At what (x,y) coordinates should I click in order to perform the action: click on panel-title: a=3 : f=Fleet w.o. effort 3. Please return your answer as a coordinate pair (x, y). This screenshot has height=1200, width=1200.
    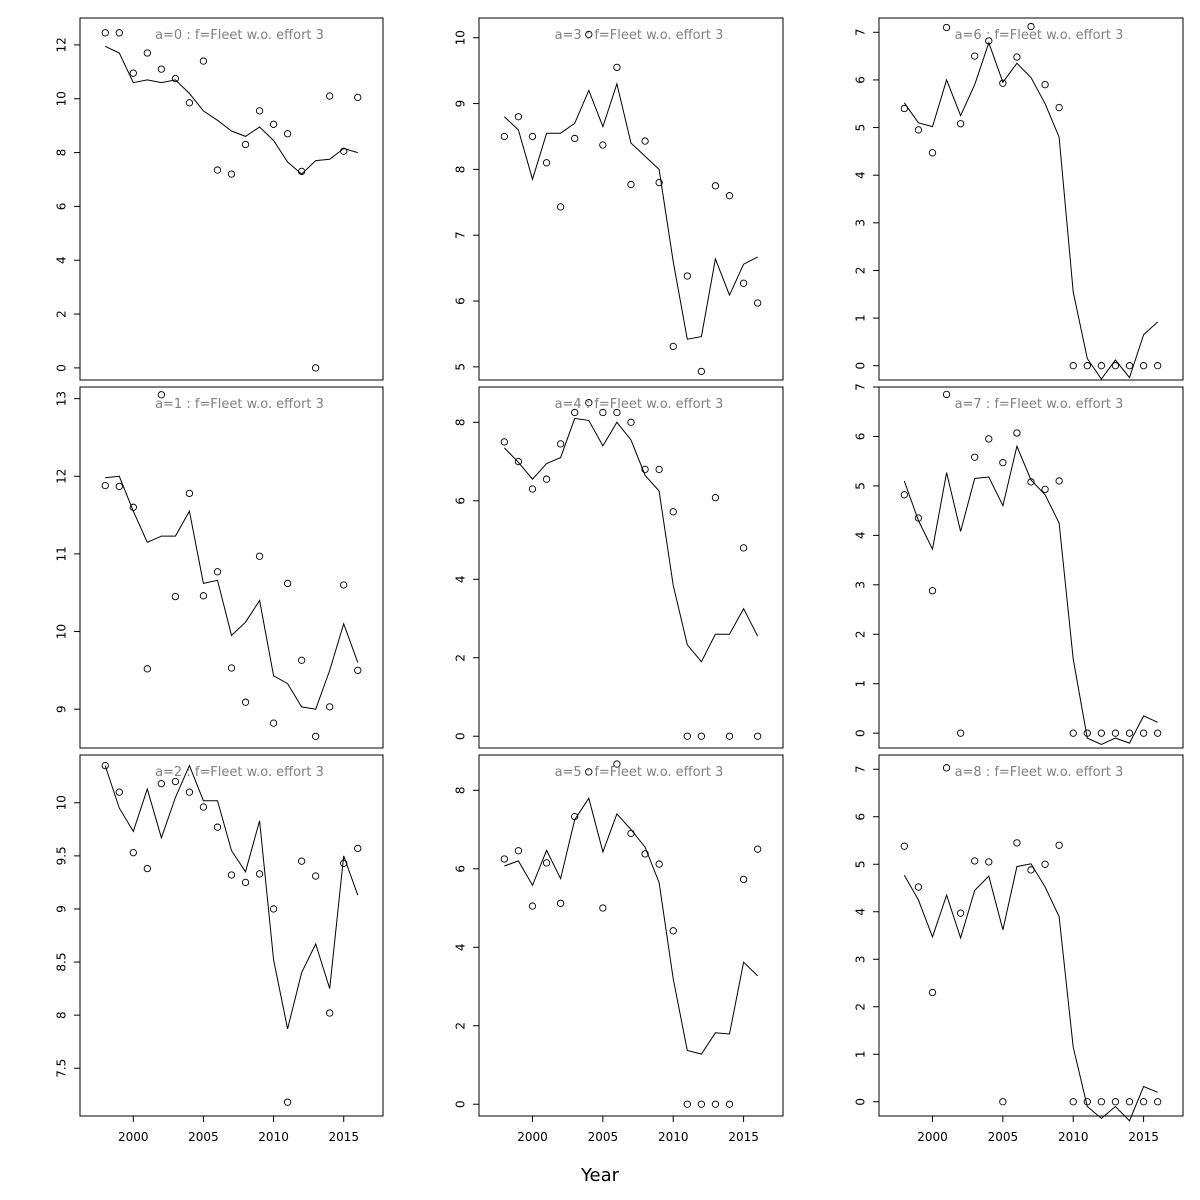
    Looking at the image, I should click on (639, 35).